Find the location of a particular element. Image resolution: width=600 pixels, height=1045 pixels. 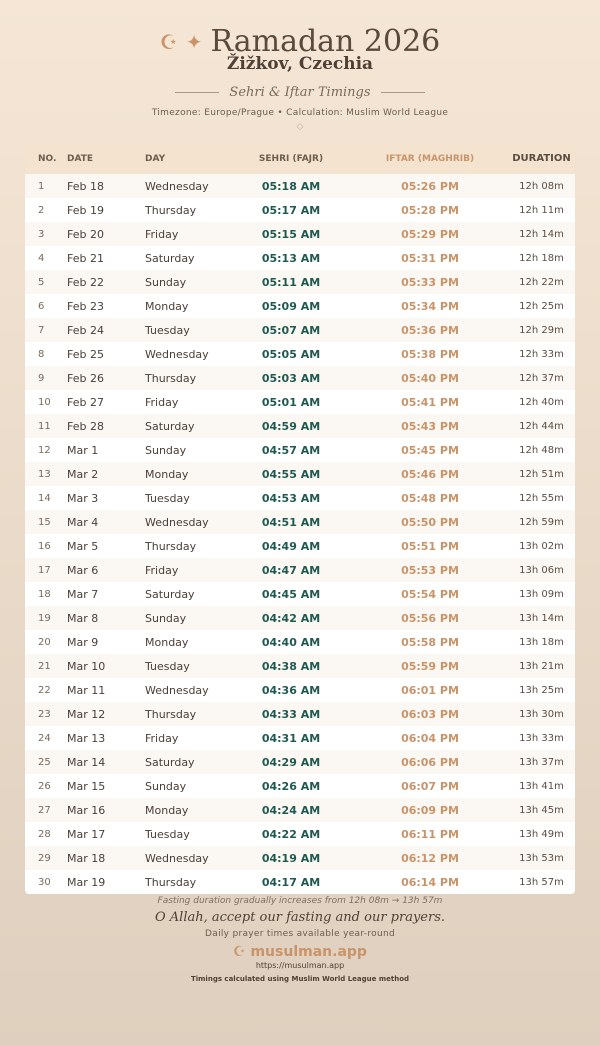

sehri-time: 05:01 AM is located at coordinates (291, 402).